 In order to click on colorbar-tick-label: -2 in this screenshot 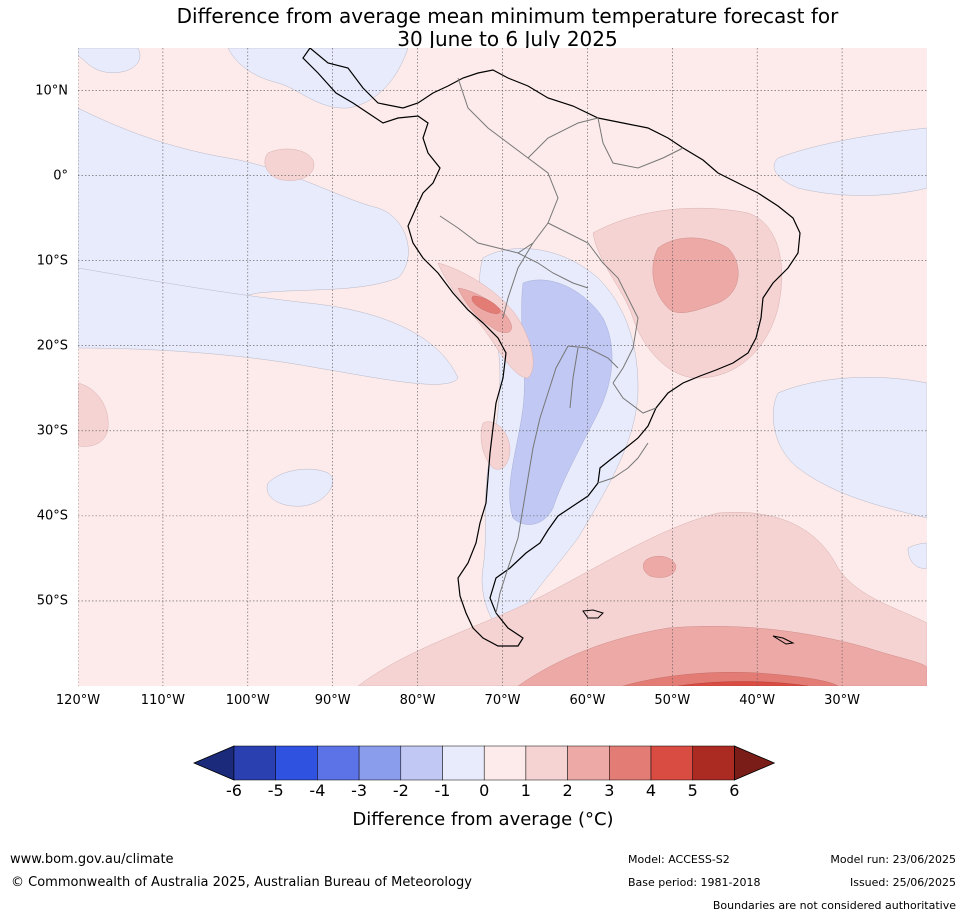, I will do `click(400, 790)`.